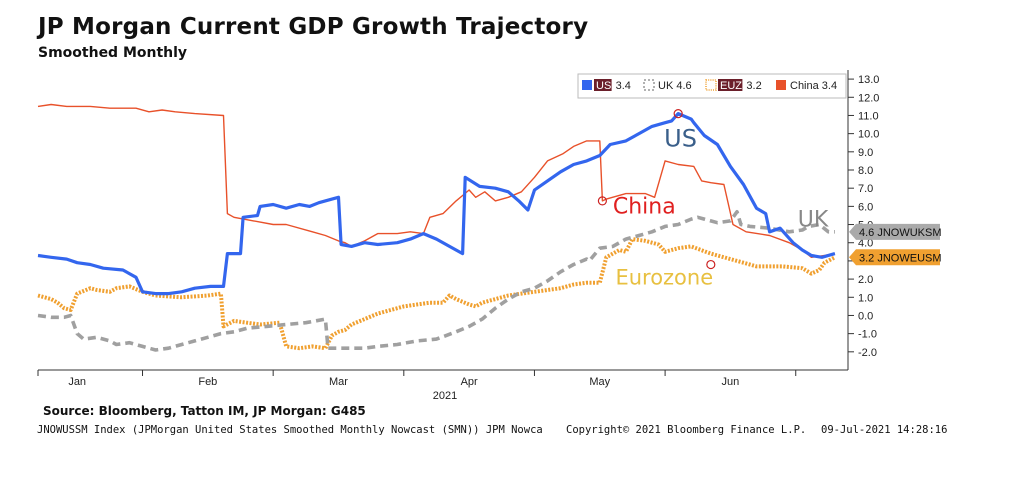 The width and height of the screenshot is (1018, 482). What do you see at coordinates (868, 116) in the screenshot?
I see `y-tick-label: 11.0` at bounding box center [868, 116].